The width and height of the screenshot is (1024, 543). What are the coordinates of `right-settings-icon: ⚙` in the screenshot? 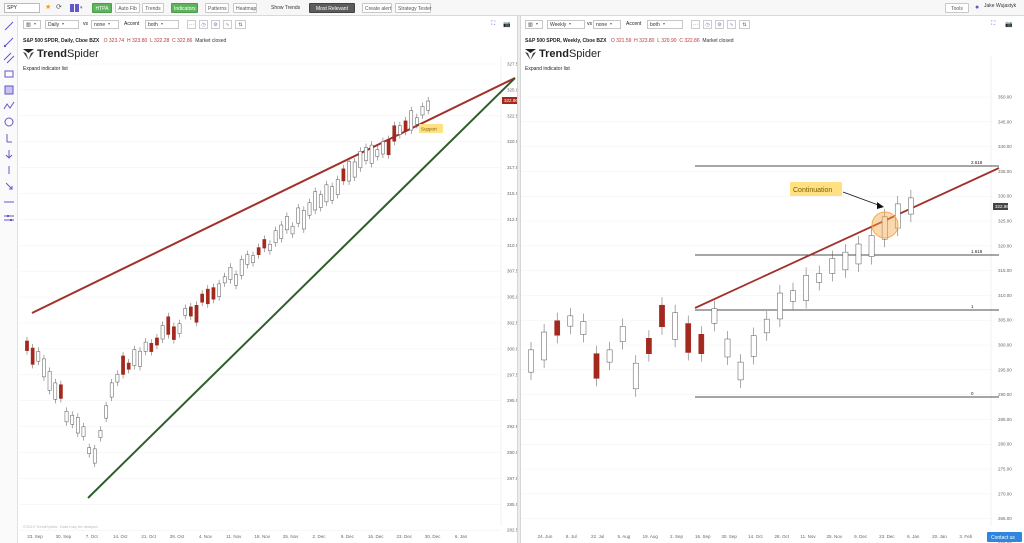 It's located at (719, 24).